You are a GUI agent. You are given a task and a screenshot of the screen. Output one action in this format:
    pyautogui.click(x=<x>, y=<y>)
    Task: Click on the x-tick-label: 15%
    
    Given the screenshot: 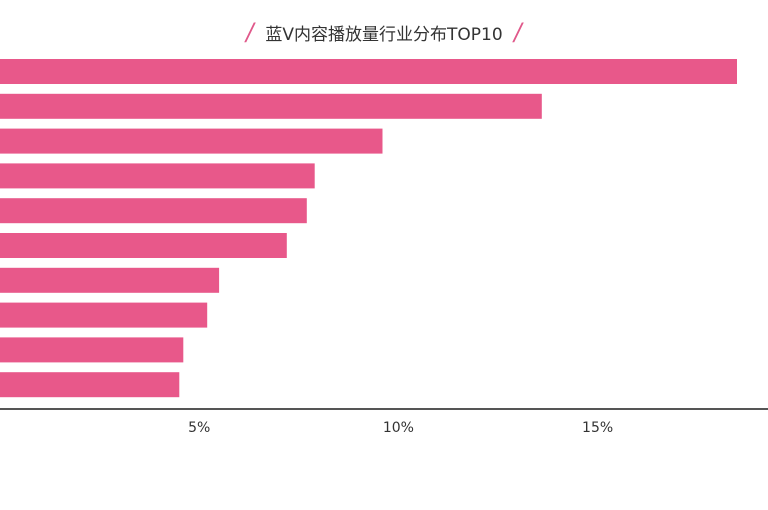 What is the action you would take?
    pyautogui.click(x=597, y=428)
    